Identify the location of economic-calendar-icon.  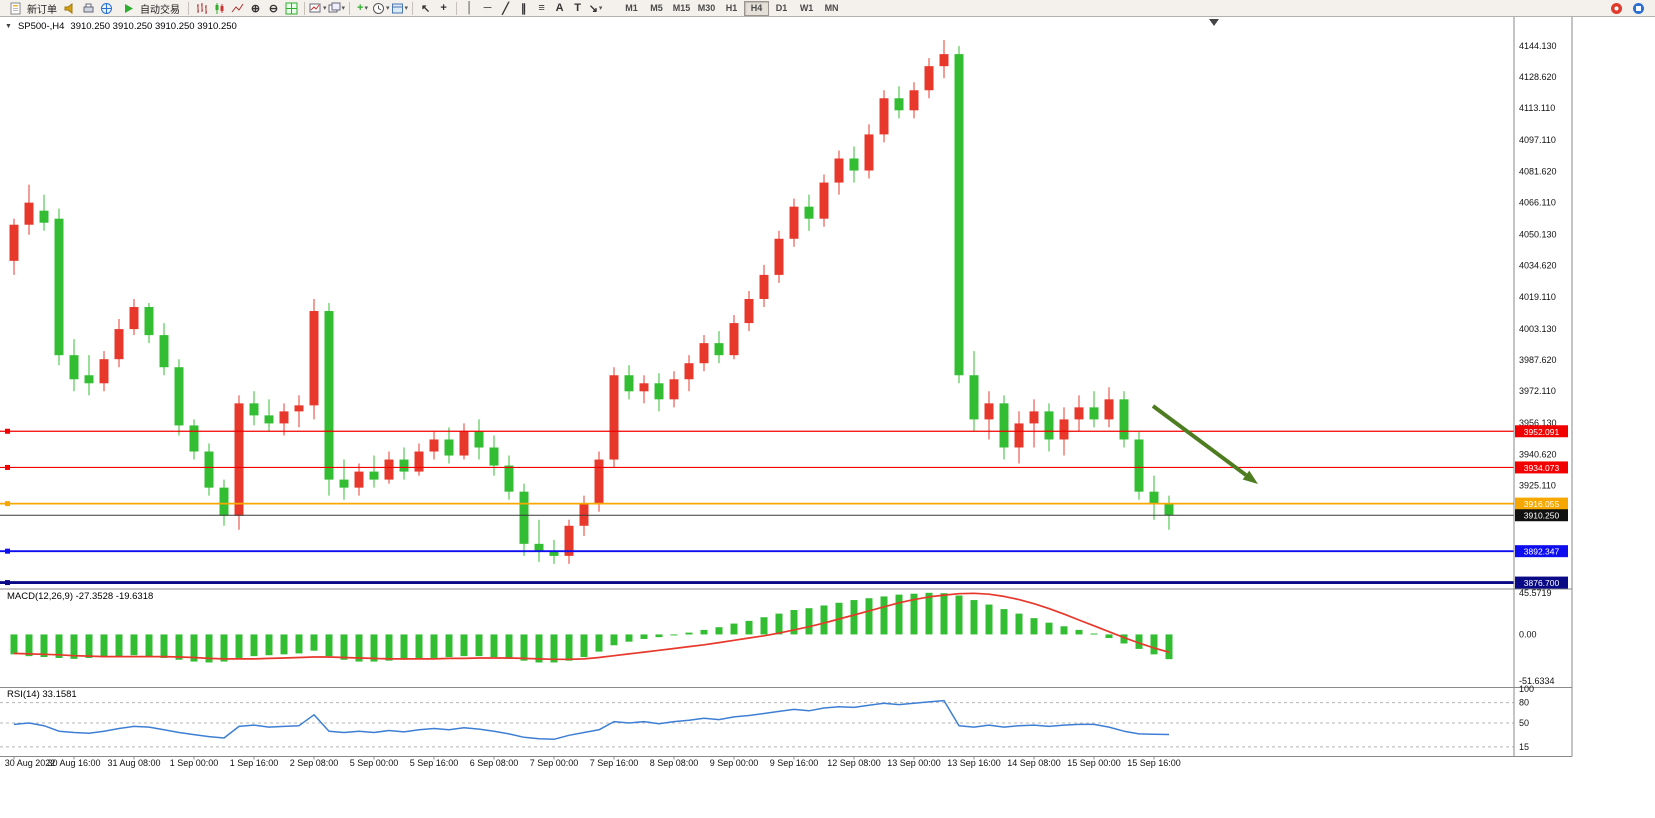
(106, 8).